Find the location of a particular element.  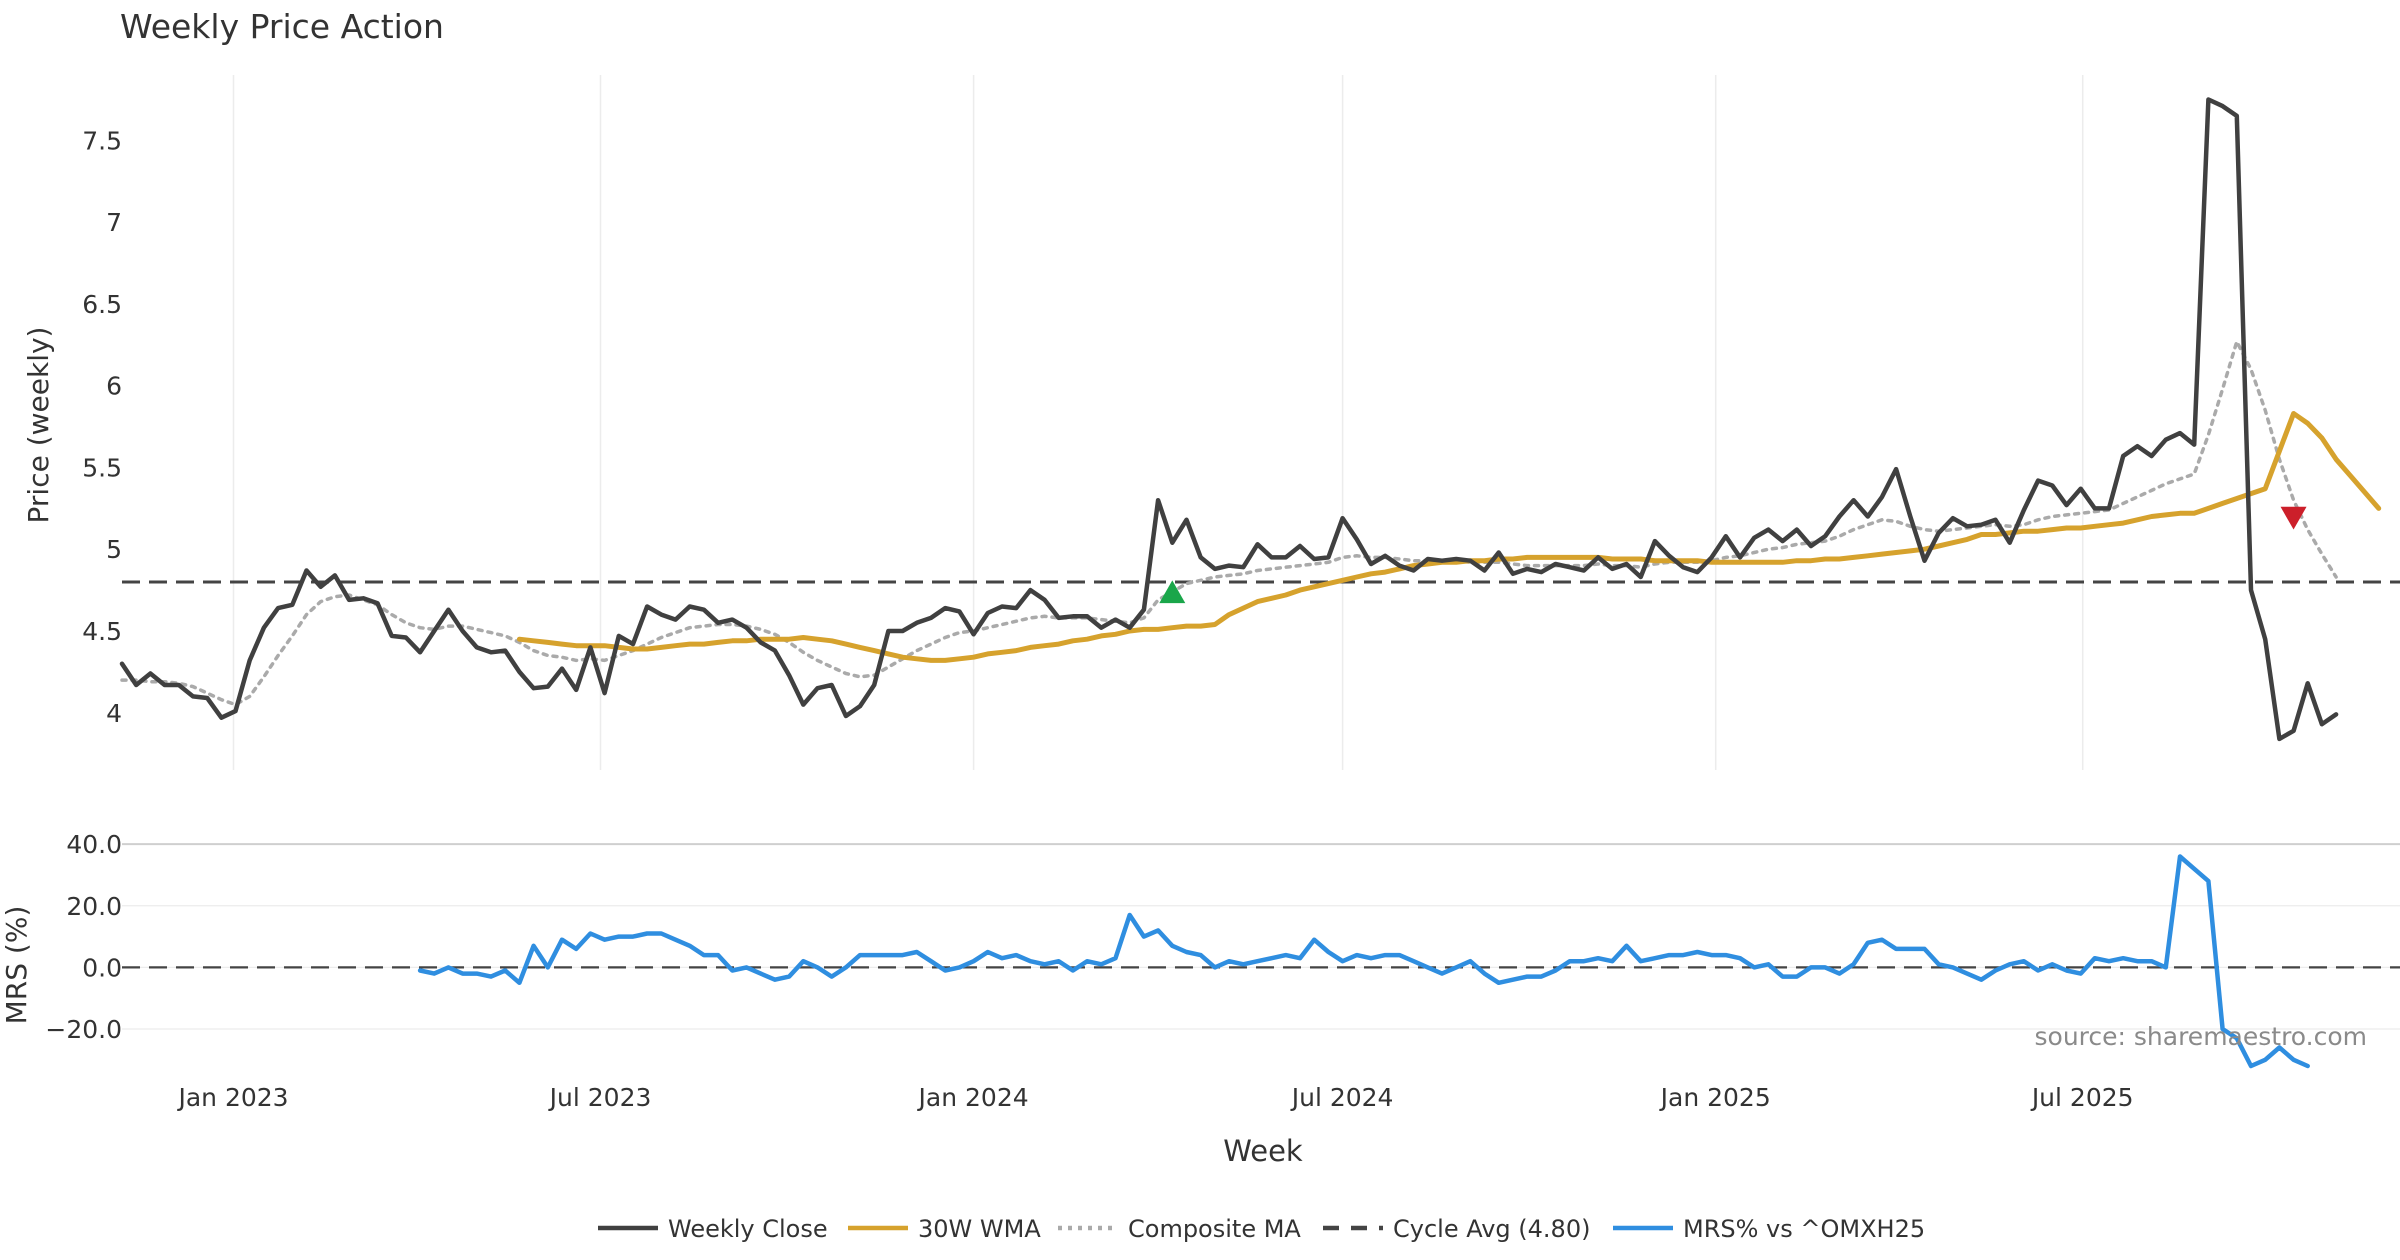

x-tick-label: Jan 2023 is located at coordinates (232, 1097).